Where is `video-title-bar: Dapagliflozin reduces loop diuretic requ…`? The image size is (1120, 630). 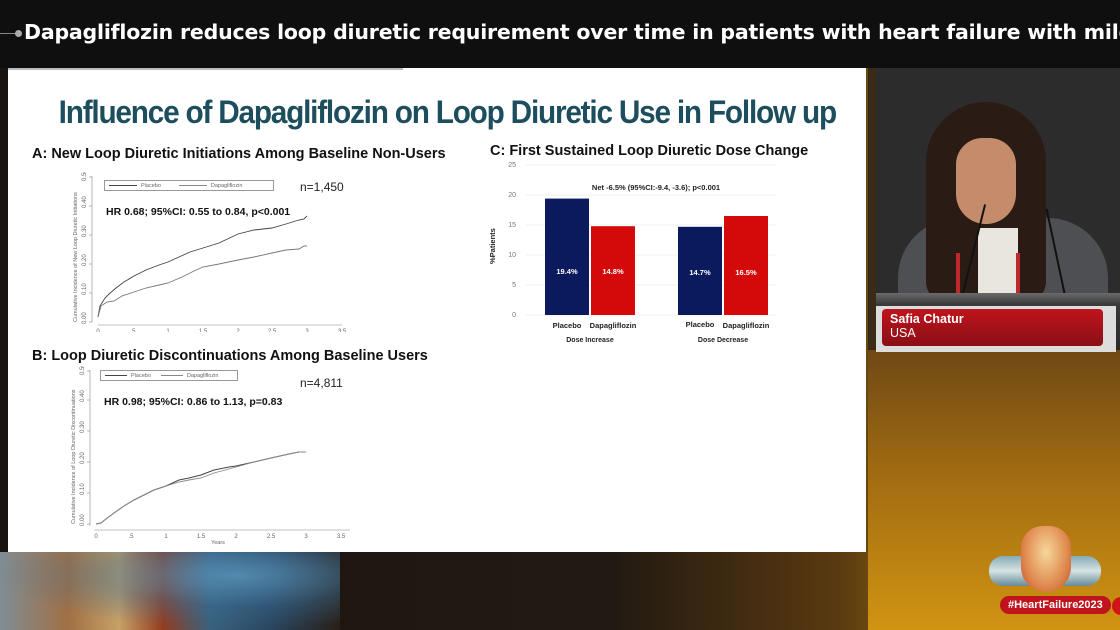
video-title-bar: Dapagliflozin reduces loop diuretic requ… is located at coordinates (560, 34).